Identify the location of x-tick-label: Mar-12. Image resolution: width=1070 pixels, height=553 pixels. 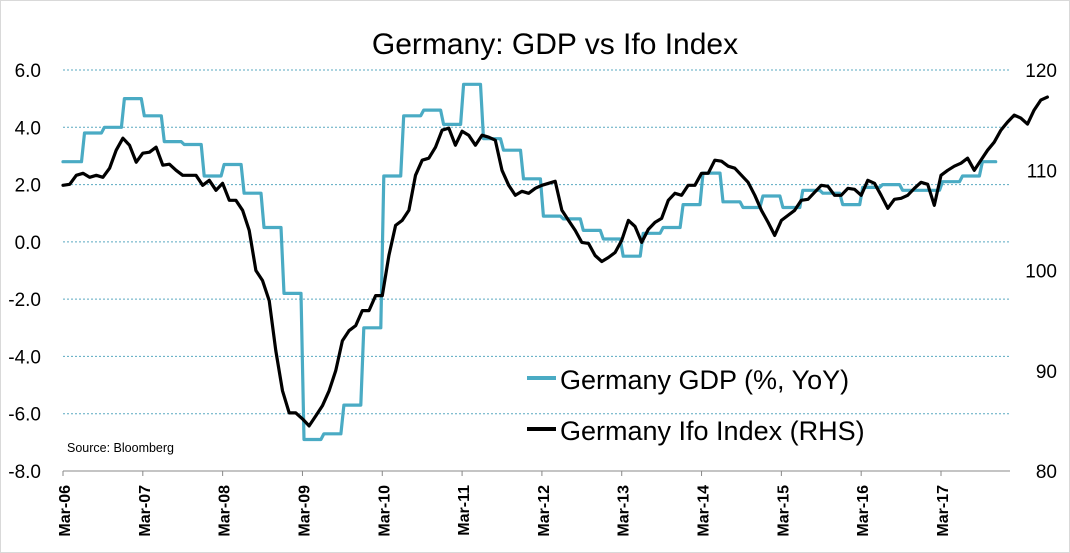
(544, 511).